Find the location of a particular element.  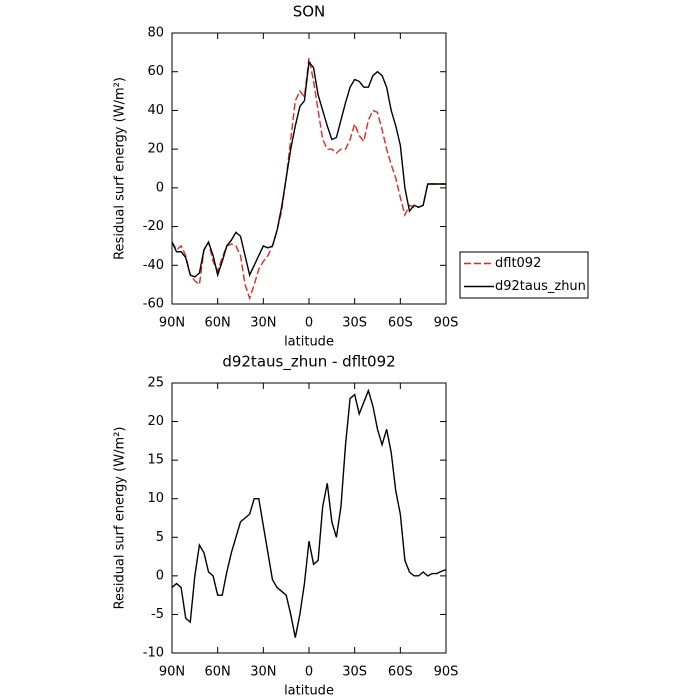

chart-title: d92taus_zhun - dflt092 is located at coordinates (308, 362).